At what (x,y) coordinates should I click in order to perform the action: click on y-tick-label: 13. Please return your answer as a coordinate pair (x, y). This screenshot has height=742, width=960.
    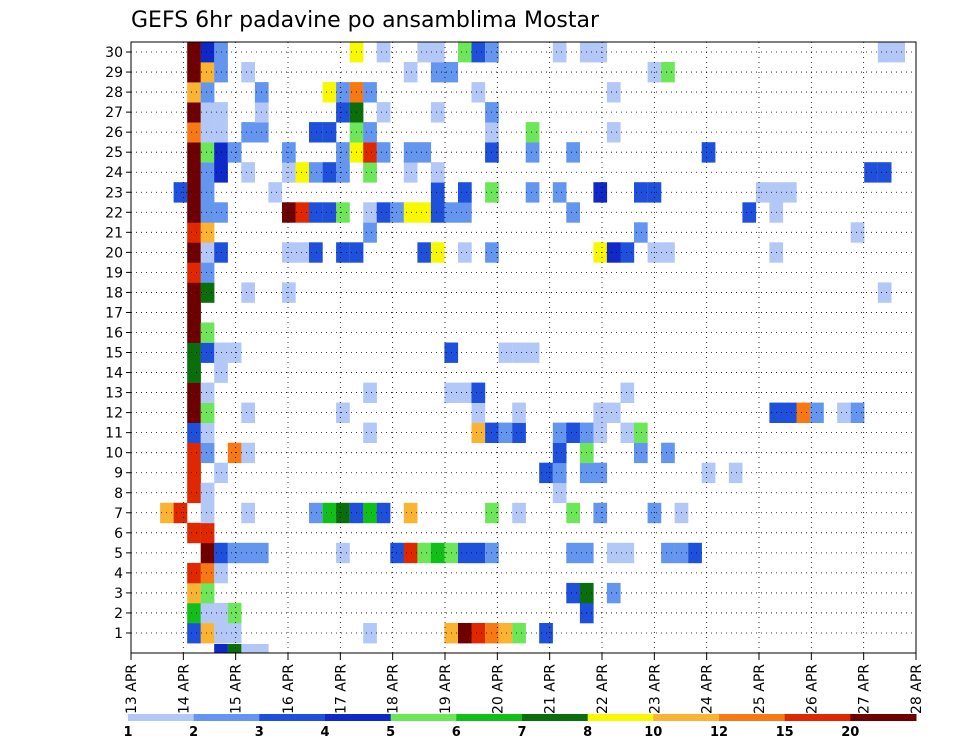
    Looking at the image, I should click on (114, 394).